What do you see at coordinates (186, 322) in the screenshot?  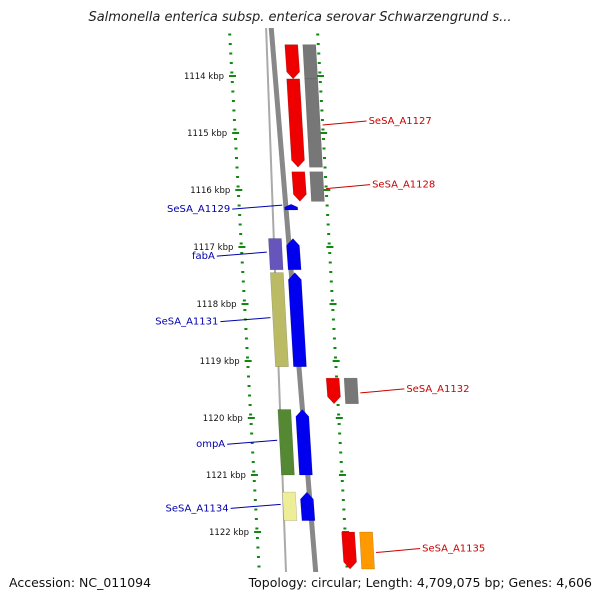 I see `gene-label: SeSA_A1131` at bounding box center [186, 322].